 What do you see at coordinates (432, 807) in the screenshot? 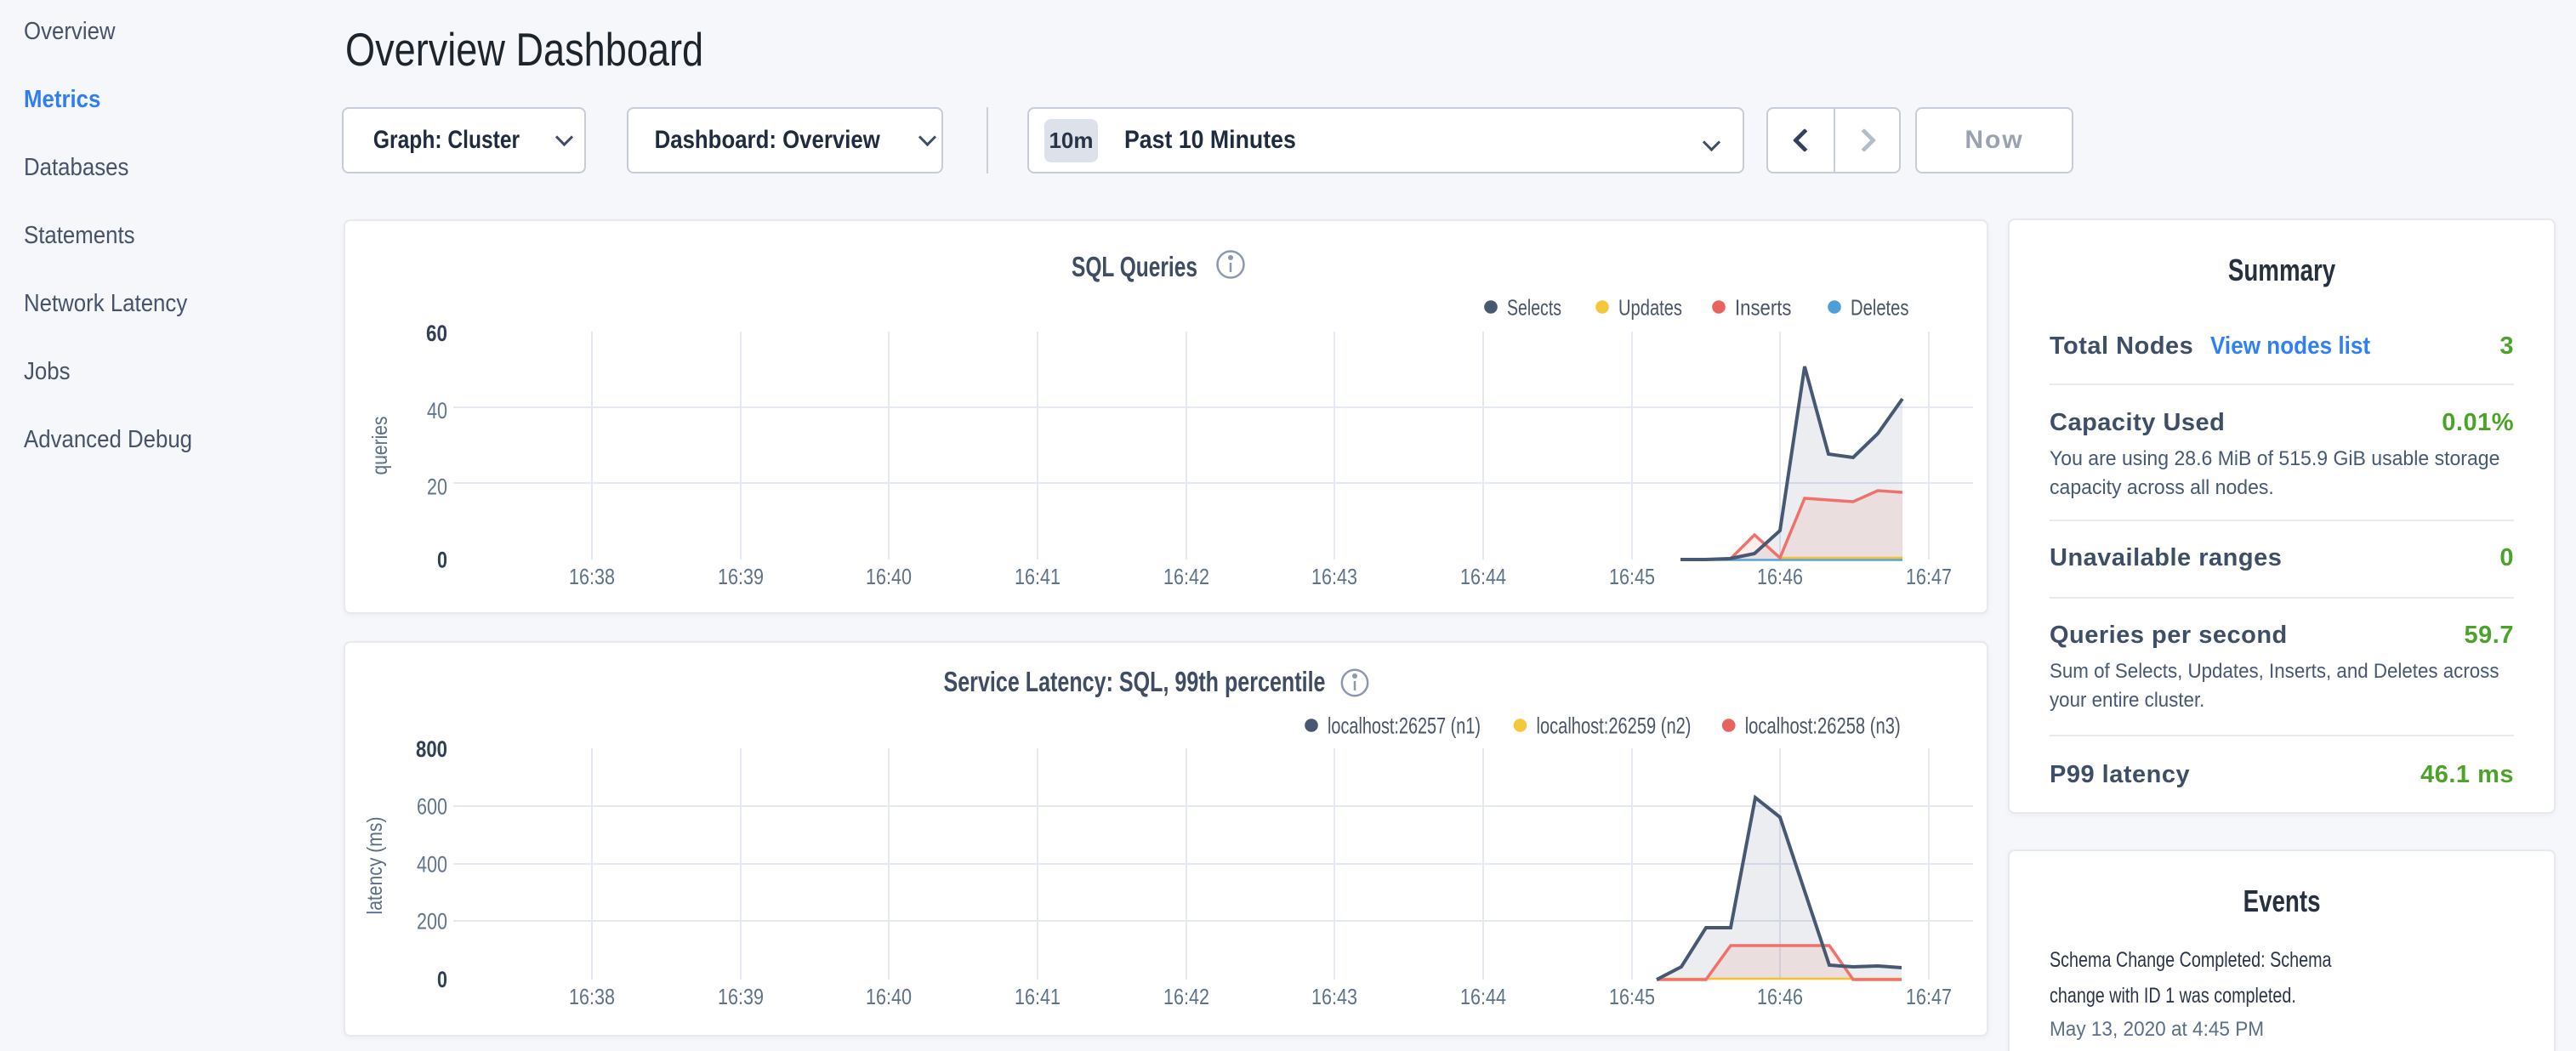
I see `svg-text: 600` at bounding box center [432, 807].